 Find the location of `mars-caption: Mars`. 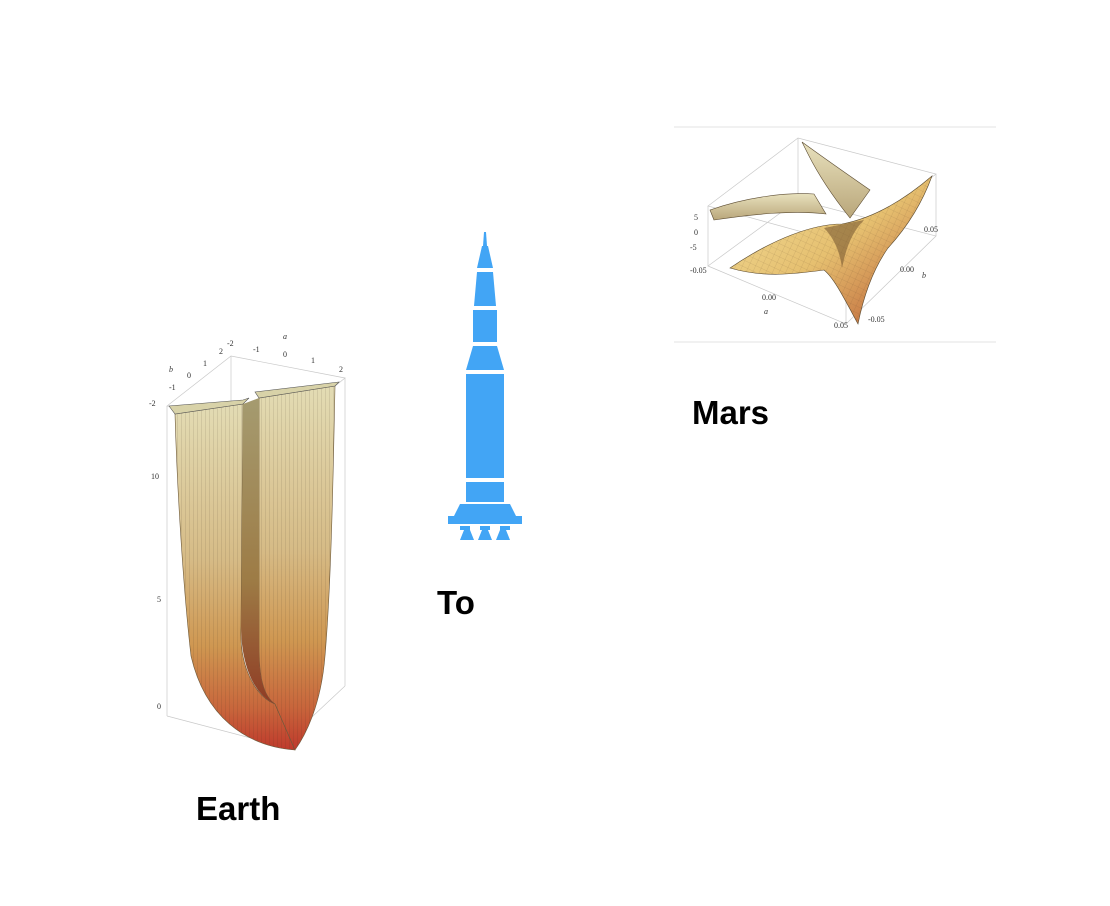

mars-caption: Mars is located at coordinates (731, 412).